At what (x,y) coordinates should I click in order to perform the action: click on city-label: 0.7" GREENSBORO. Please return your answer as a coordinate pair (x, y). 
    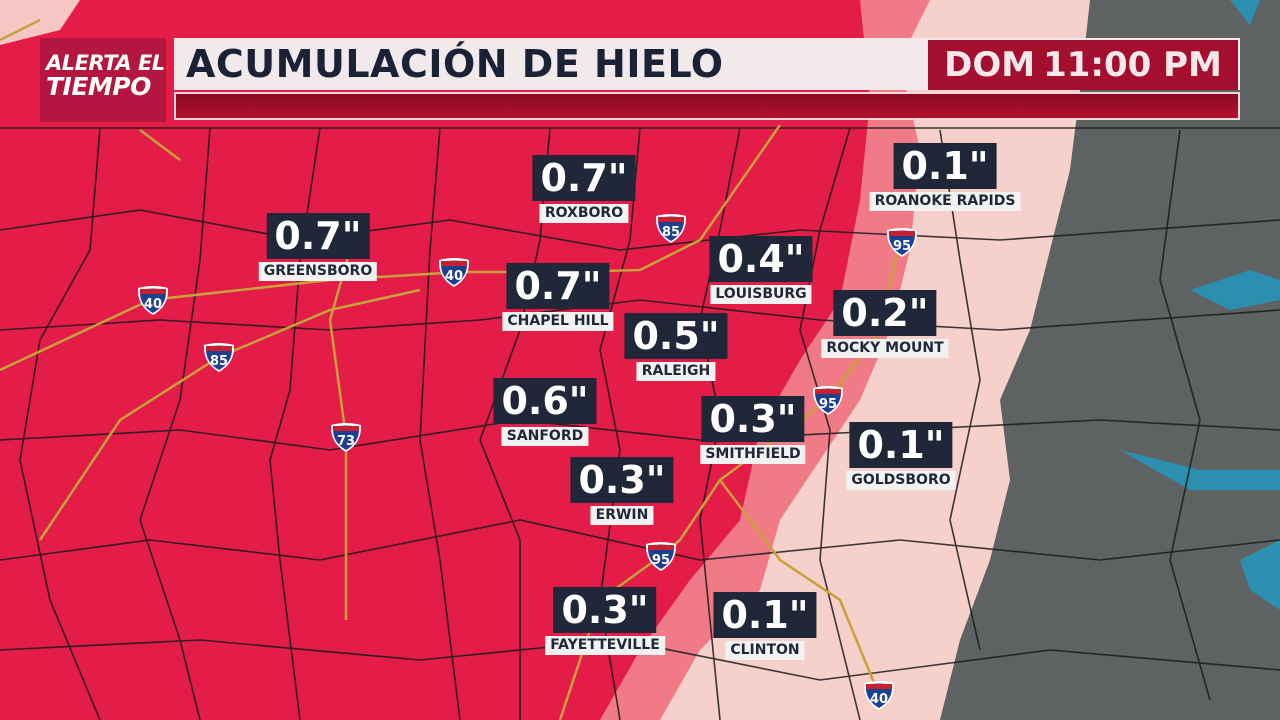
    Looking at the image, I should click on (318, 247).